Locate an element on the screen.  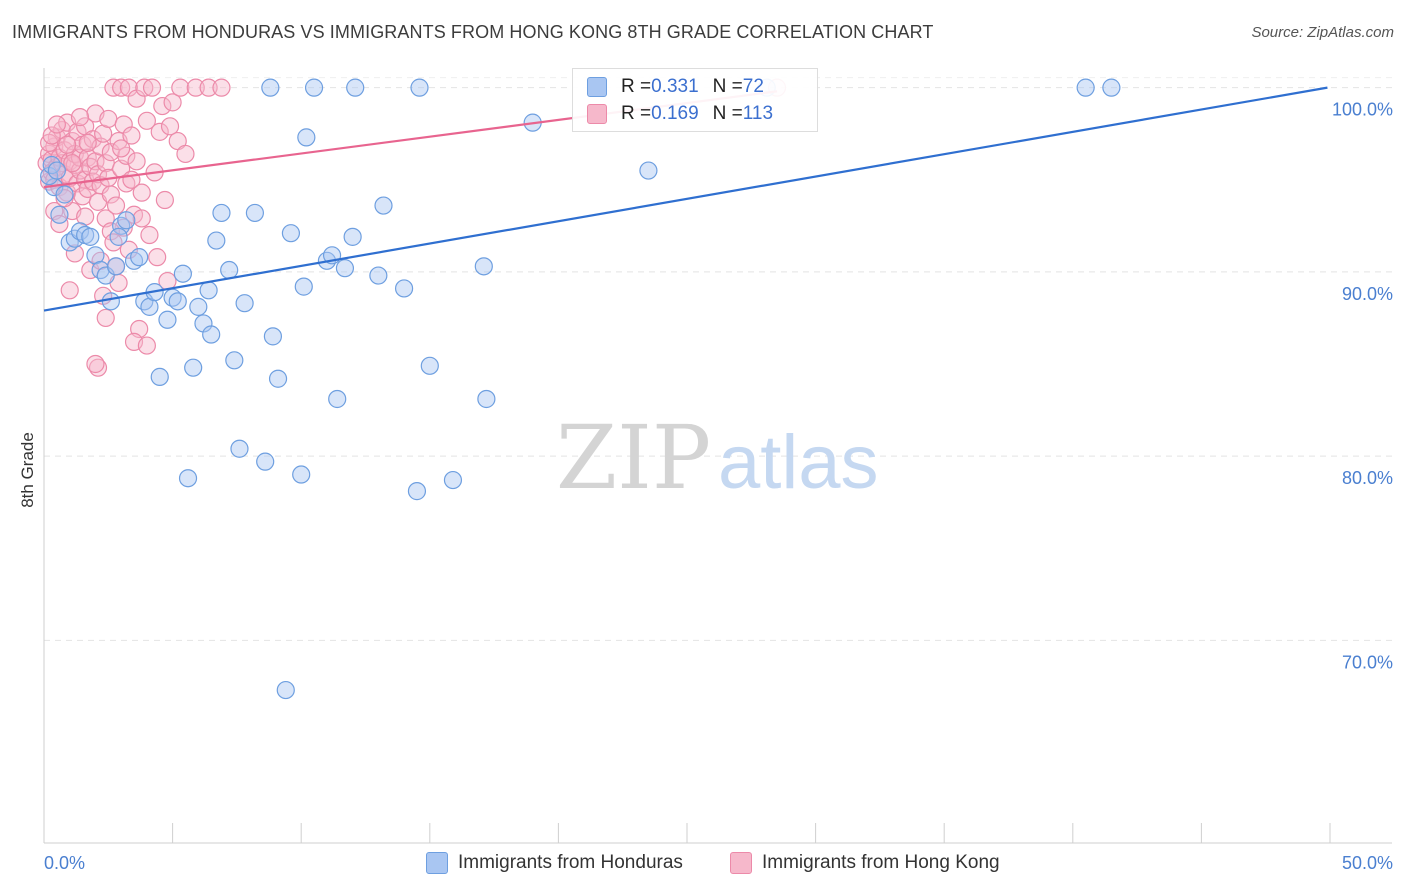
legend-row-honduras: R = 0.331 N = 72 is located at coordinates (675, 87).